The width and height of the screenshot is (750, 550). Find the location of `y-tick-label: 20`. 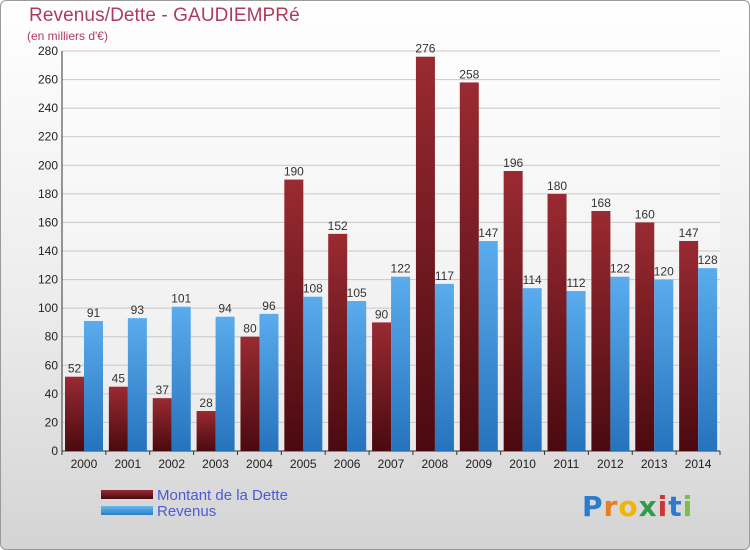

y-tick-label: 20 is located at coordinates (52, 422).